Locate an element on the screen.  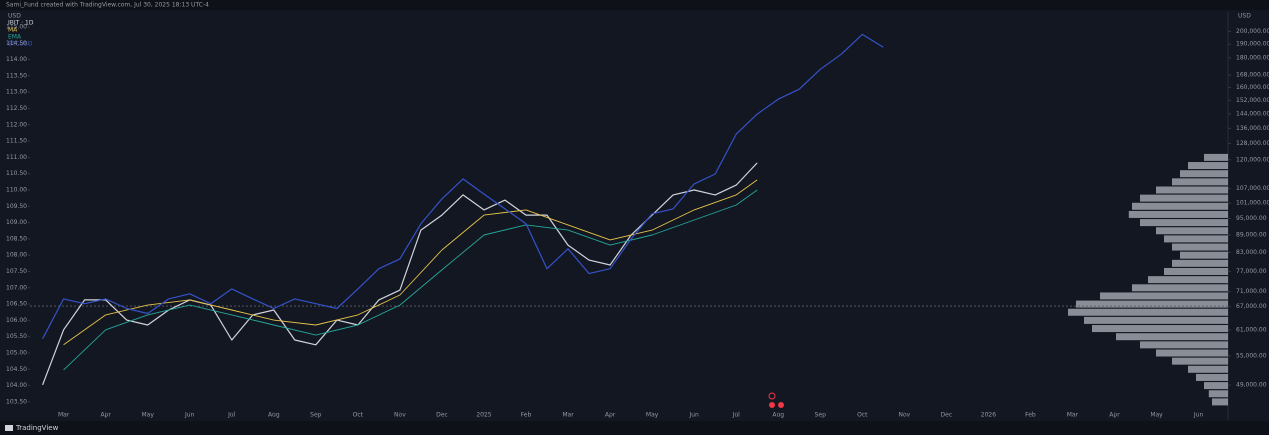
y-tick-label: 109.00 is located at coordinates (16, 222).